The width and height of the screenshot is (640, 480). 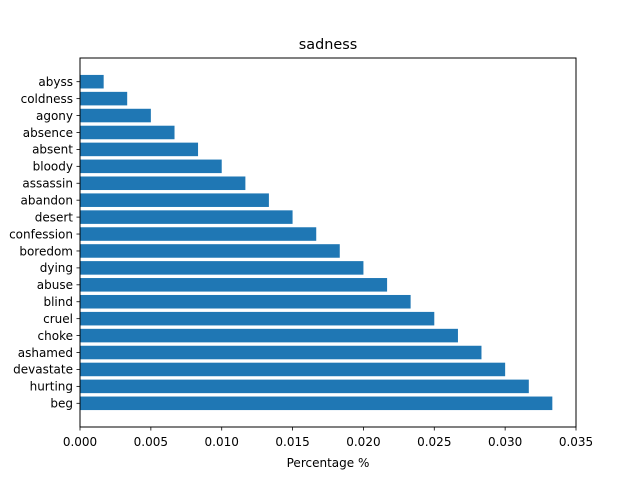 I want to click on y-tick-label: blind, so click(x=58, y=302).